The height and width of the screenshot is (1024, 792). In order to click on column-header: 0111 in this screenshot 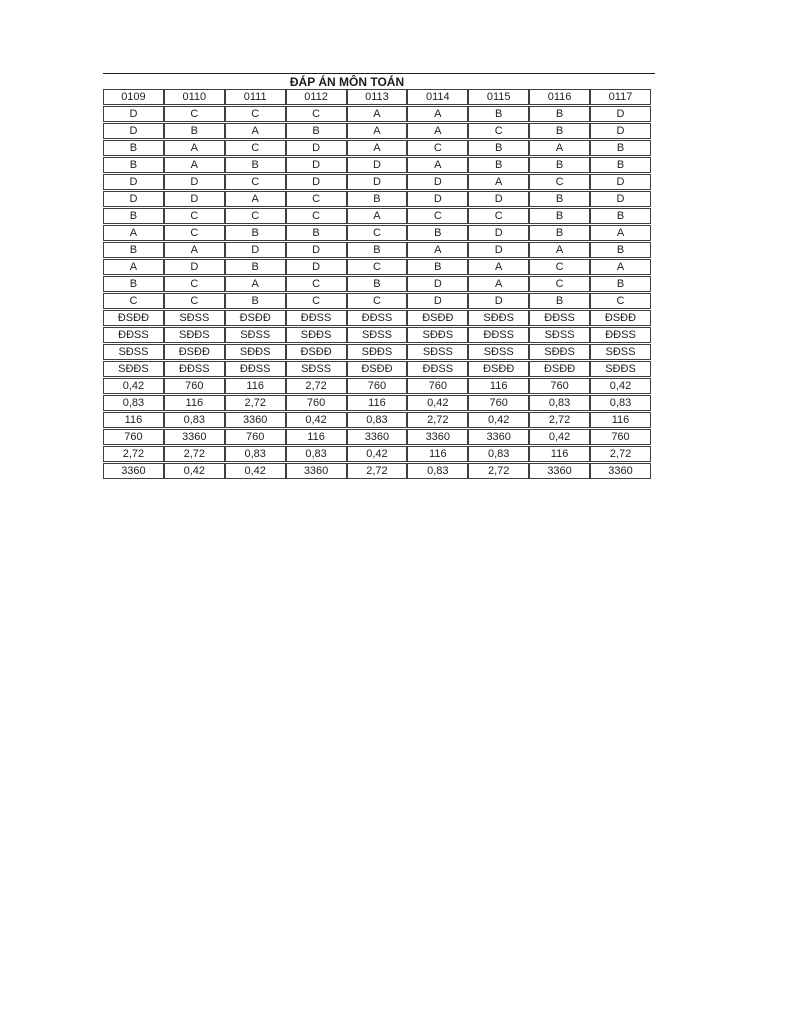, I will do `click(255, 97)`.